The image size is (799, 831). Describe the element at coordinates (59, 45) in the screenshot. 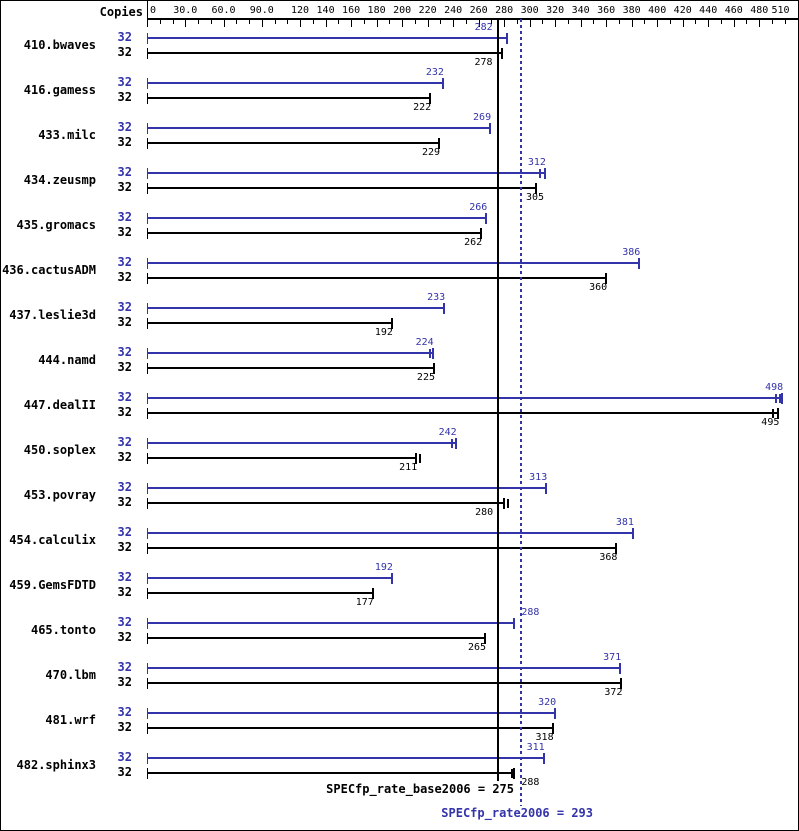

I see `benchmark-label: 410.bwaves` at that location.